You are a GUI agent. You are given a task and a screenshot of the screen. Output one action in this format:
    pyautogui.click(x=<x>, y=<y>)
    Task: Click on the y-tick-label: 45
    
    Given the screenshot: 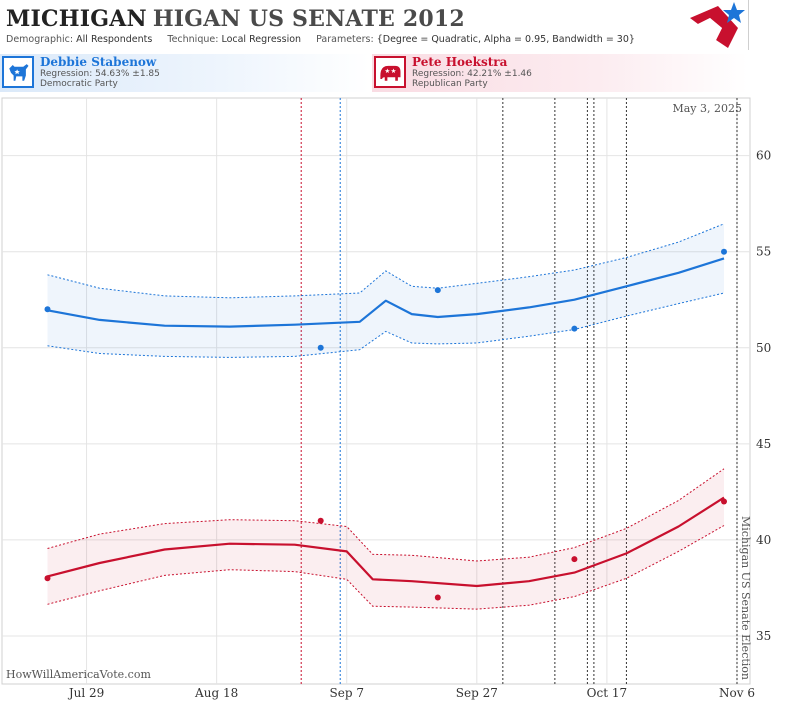 What is the action you would take?
    pyautogui.click(x=763, y=444)
    